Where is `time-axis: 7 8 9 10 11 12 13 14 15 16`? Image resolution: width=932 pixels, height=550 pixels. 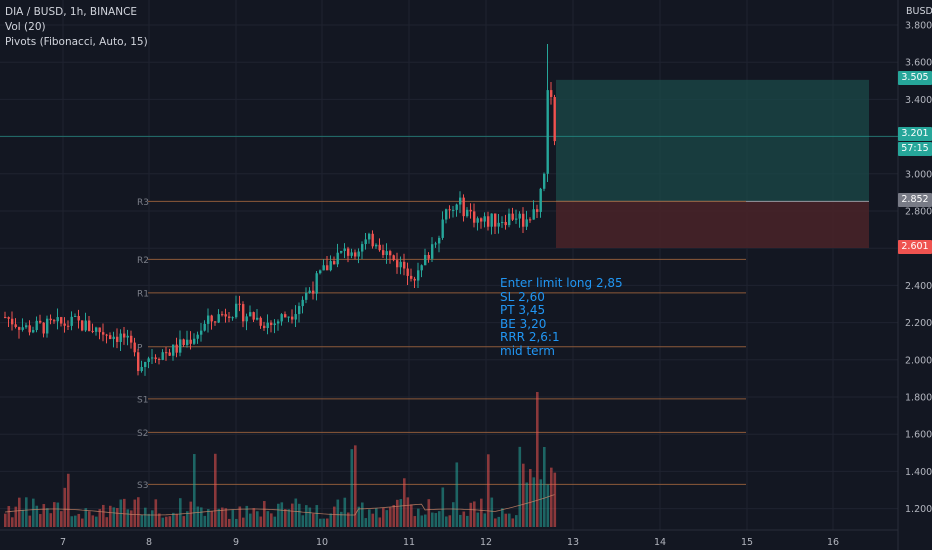
time-axis: 7 8 9 10 11 12 13 14 15 16 is located at coordinates (449, 542).